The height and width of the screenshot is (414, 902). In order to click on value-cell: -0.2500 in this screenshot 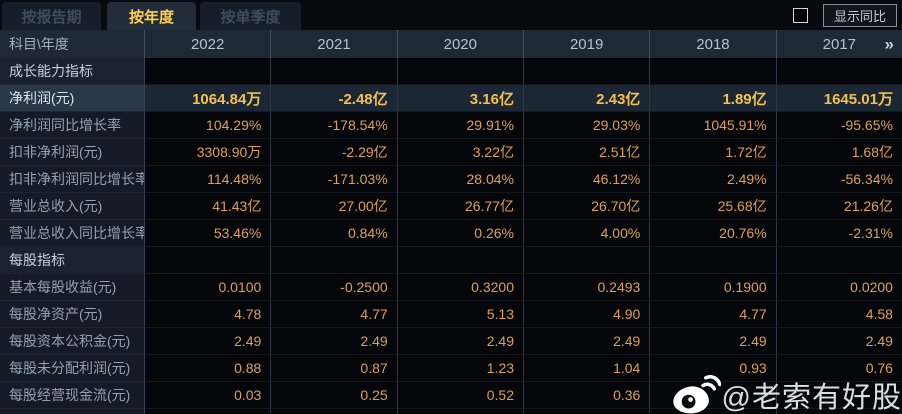, I will do `click(334, 287)`.